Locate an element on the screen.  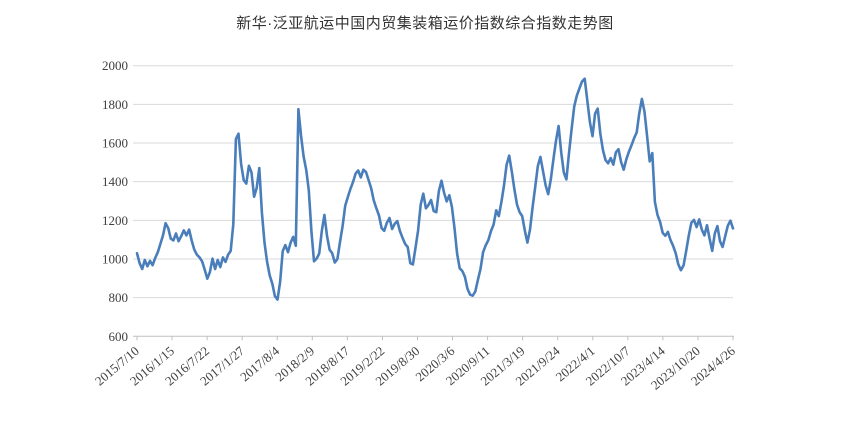
y-tick-label: 1200 is located at coordinates (115, 220).